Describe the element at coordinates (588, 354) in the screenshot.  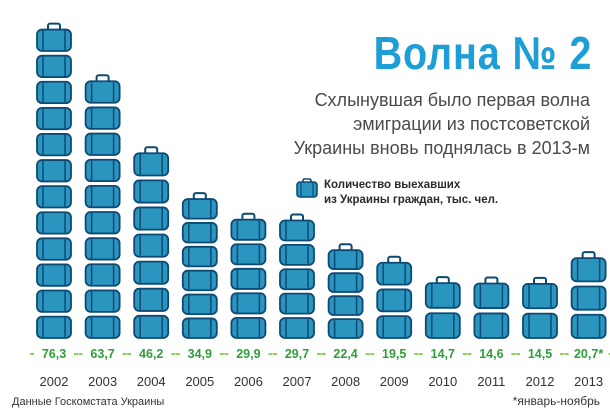
I see `value-label: 20,7*` at that location.